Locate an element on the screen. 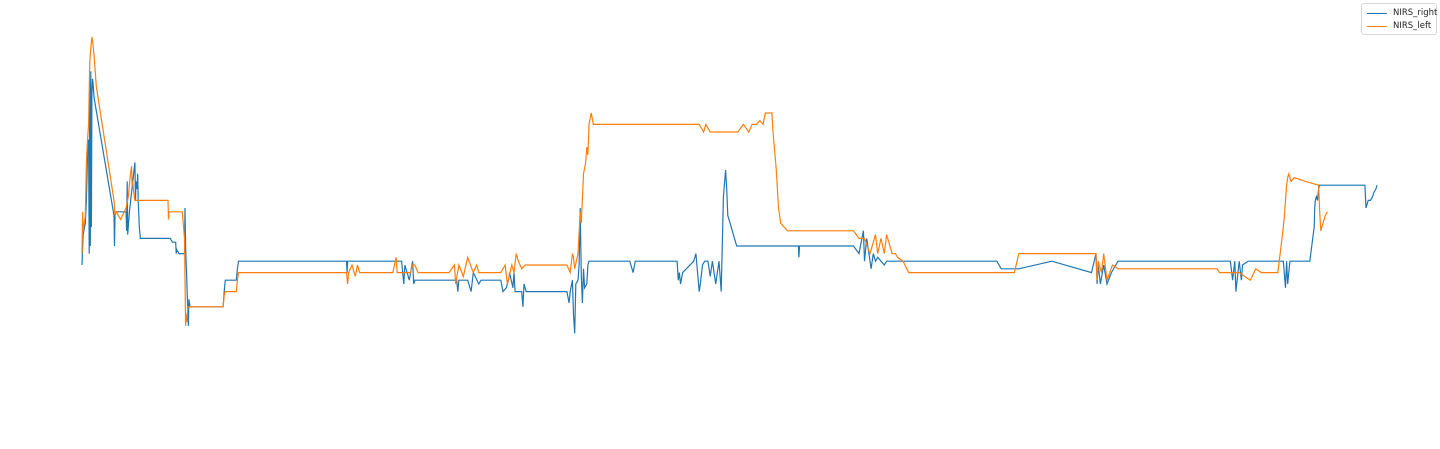 This screenshot has width=1440, height=449. legend-entry-nirs-left: NIRS_left is located at coordinates (1399, 26).